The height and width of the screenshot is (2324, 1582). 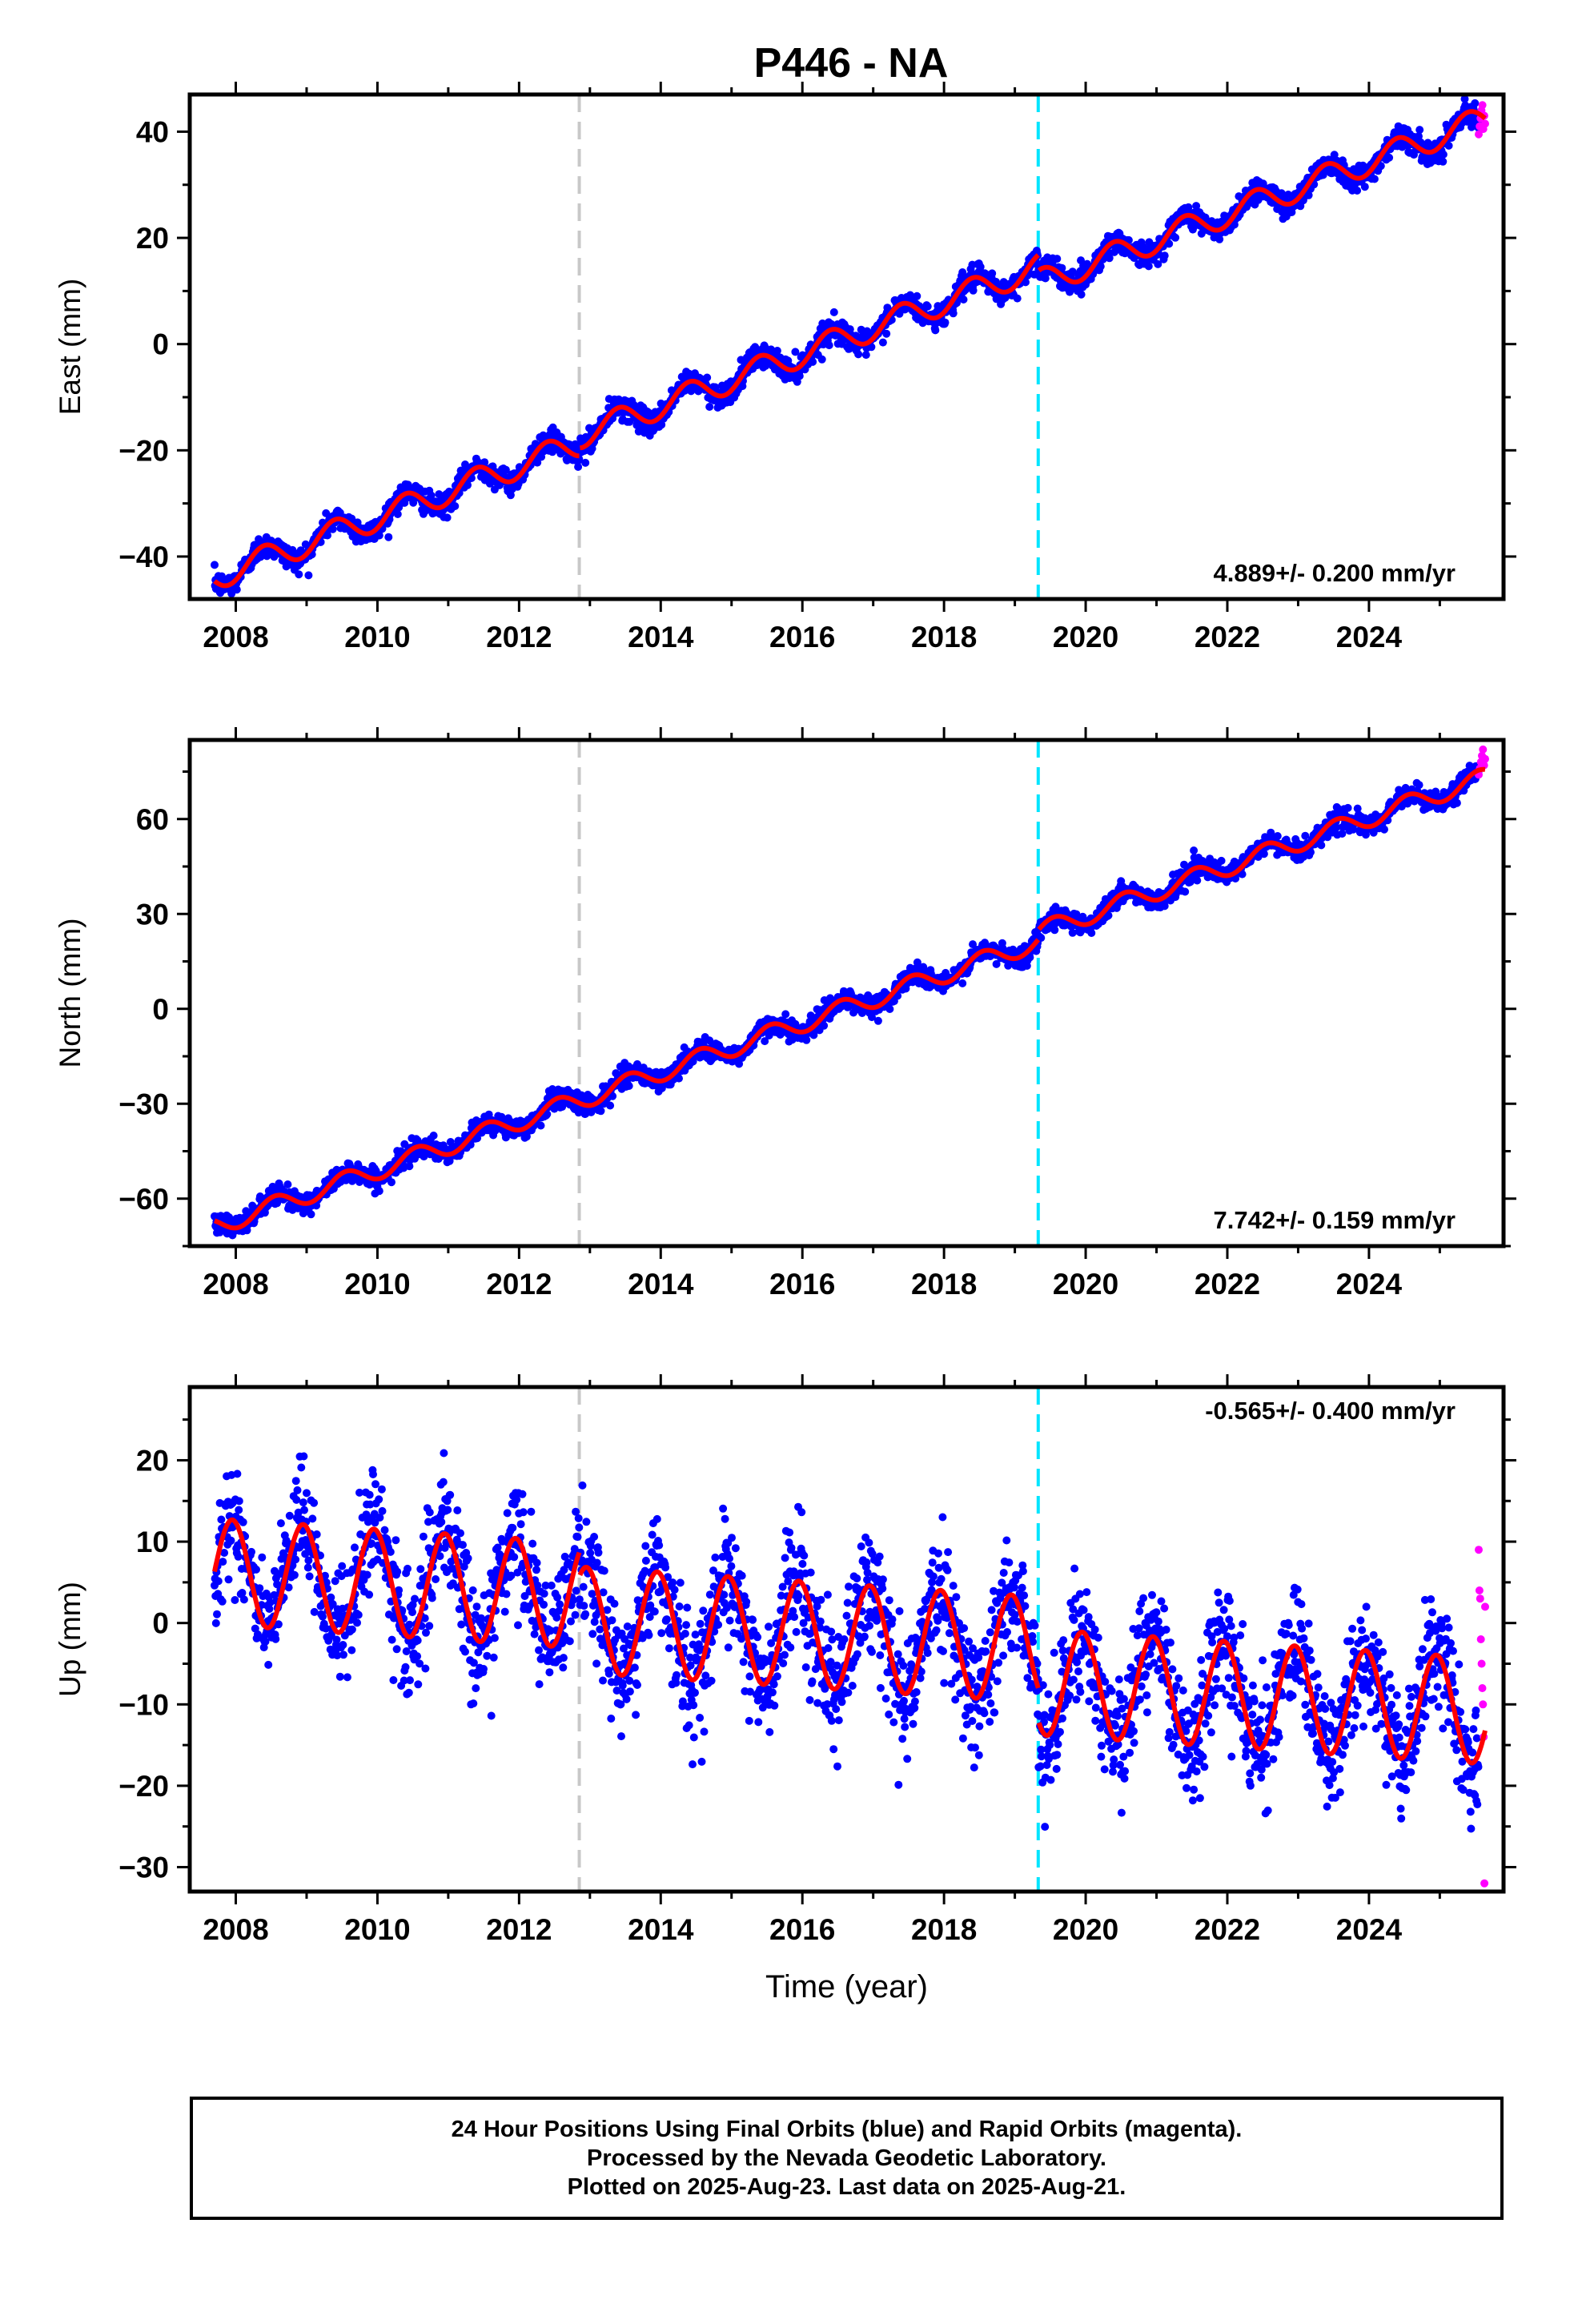 I want to click on east-x-tick-label: 2024, so click(x=1369, y=637).